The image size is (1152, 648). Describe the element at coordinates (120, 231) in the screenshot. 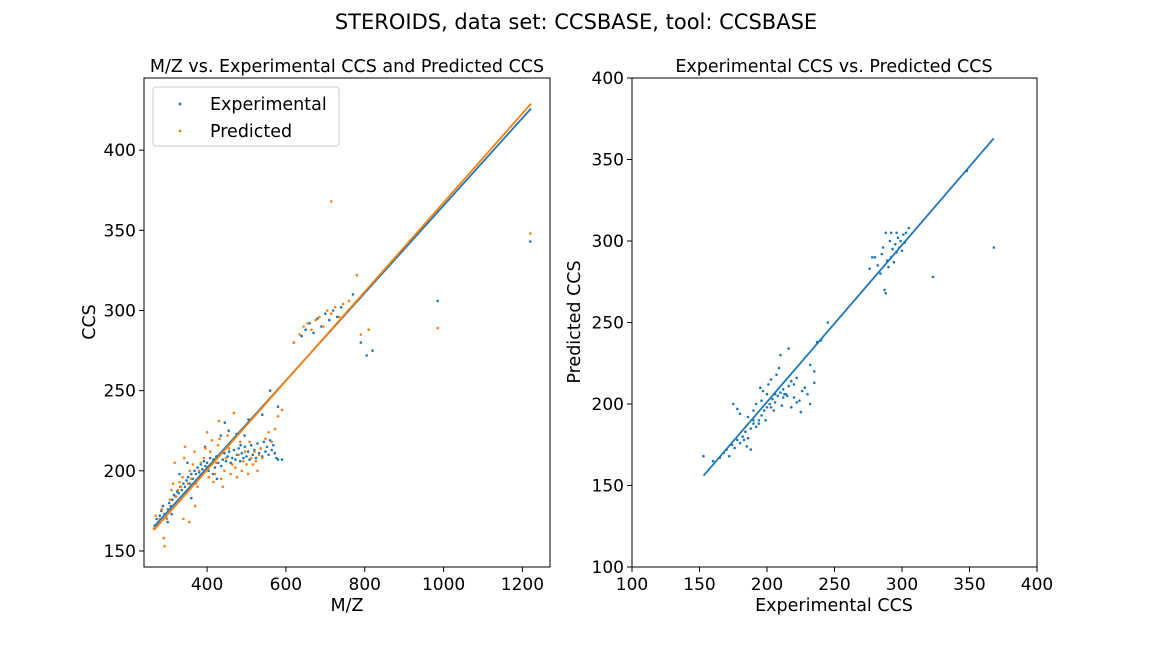

I see `left-y-tick-label: 350` at that location.